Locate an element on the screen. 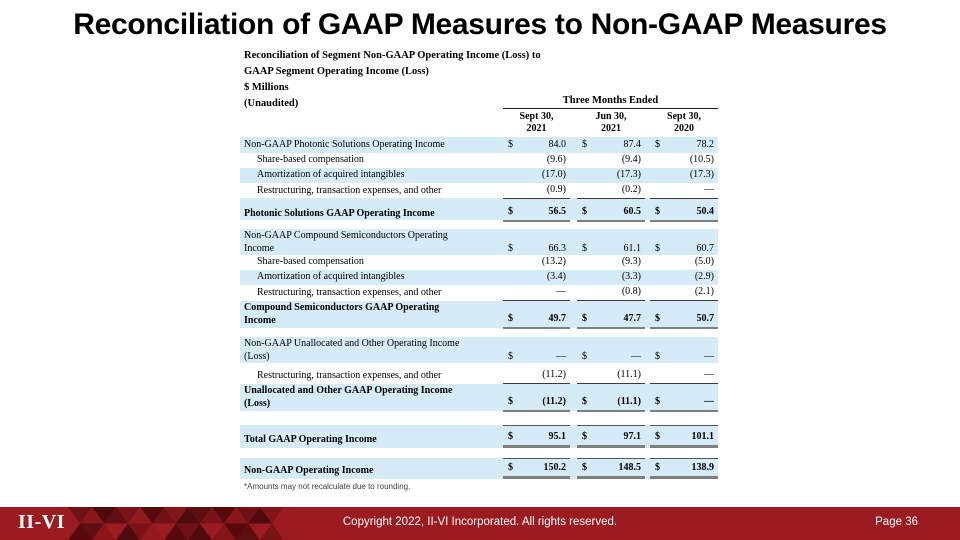 This screenshot has height=540, width=960. table-heading-line: $ Millions is located at coordinates (266, 87).